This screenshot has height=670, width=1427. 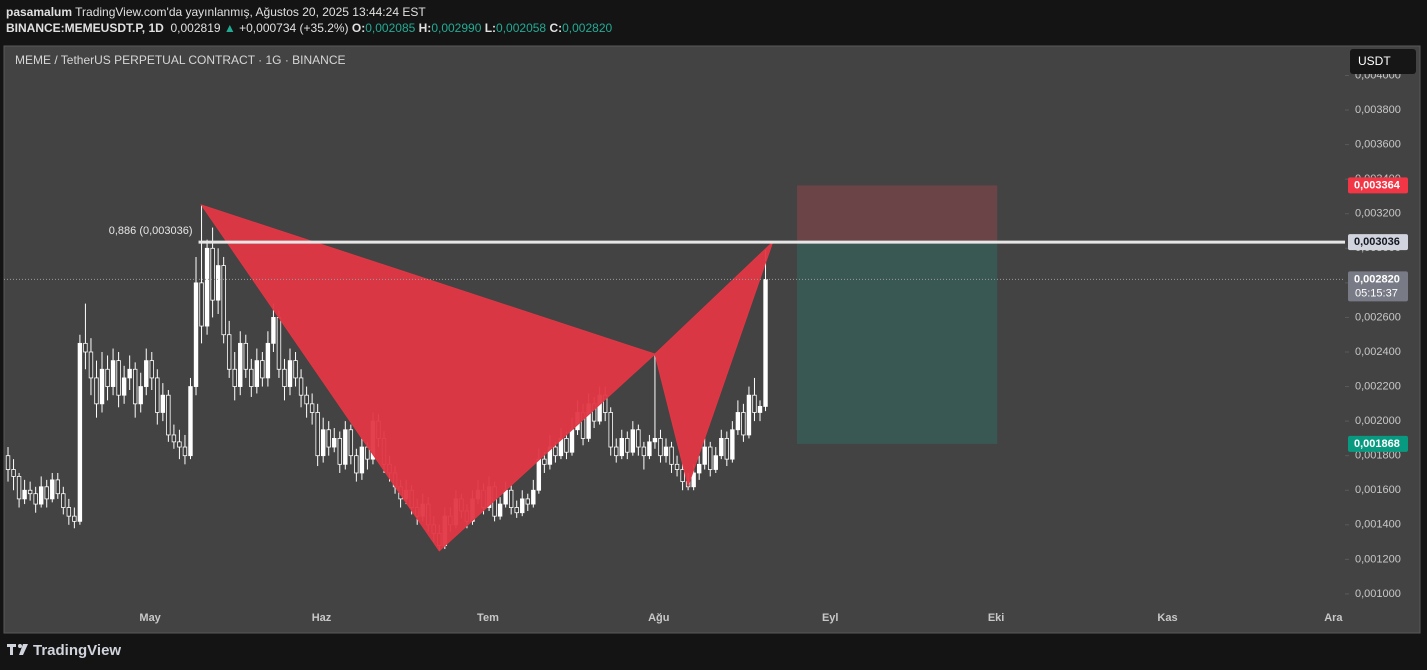 What do you see at coordinates (830, 618) in the screenshot?
I see `x-tick-label: Eyl` at bounding box center [830, 618].